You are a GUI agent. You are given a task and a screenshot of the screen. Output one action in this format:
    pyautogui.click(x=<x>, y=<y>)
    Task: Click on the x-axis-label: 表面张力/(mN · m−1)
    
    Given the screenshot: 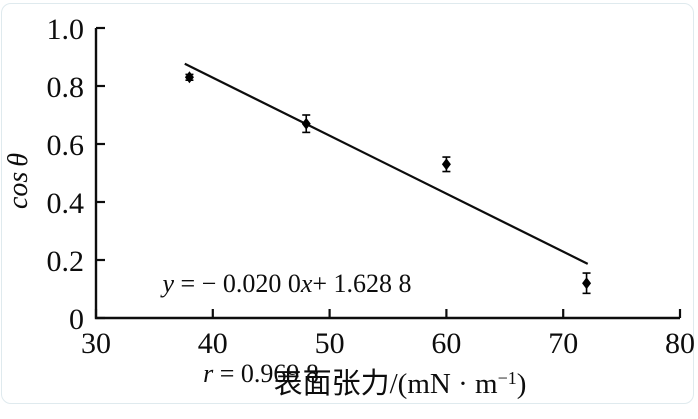 What is the action you would take?
    pyautogui.click(x=400, y=381)
    